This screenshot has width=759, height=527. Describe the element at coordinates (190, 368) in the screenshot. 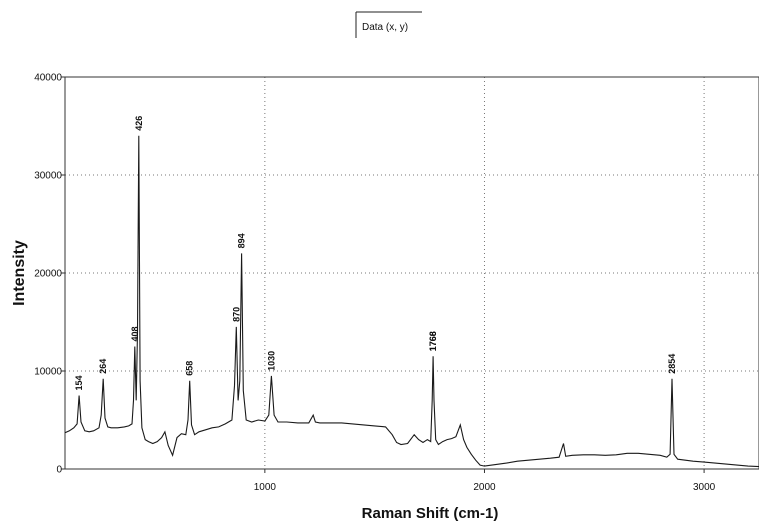

I see `peak-label: 658` at that location.